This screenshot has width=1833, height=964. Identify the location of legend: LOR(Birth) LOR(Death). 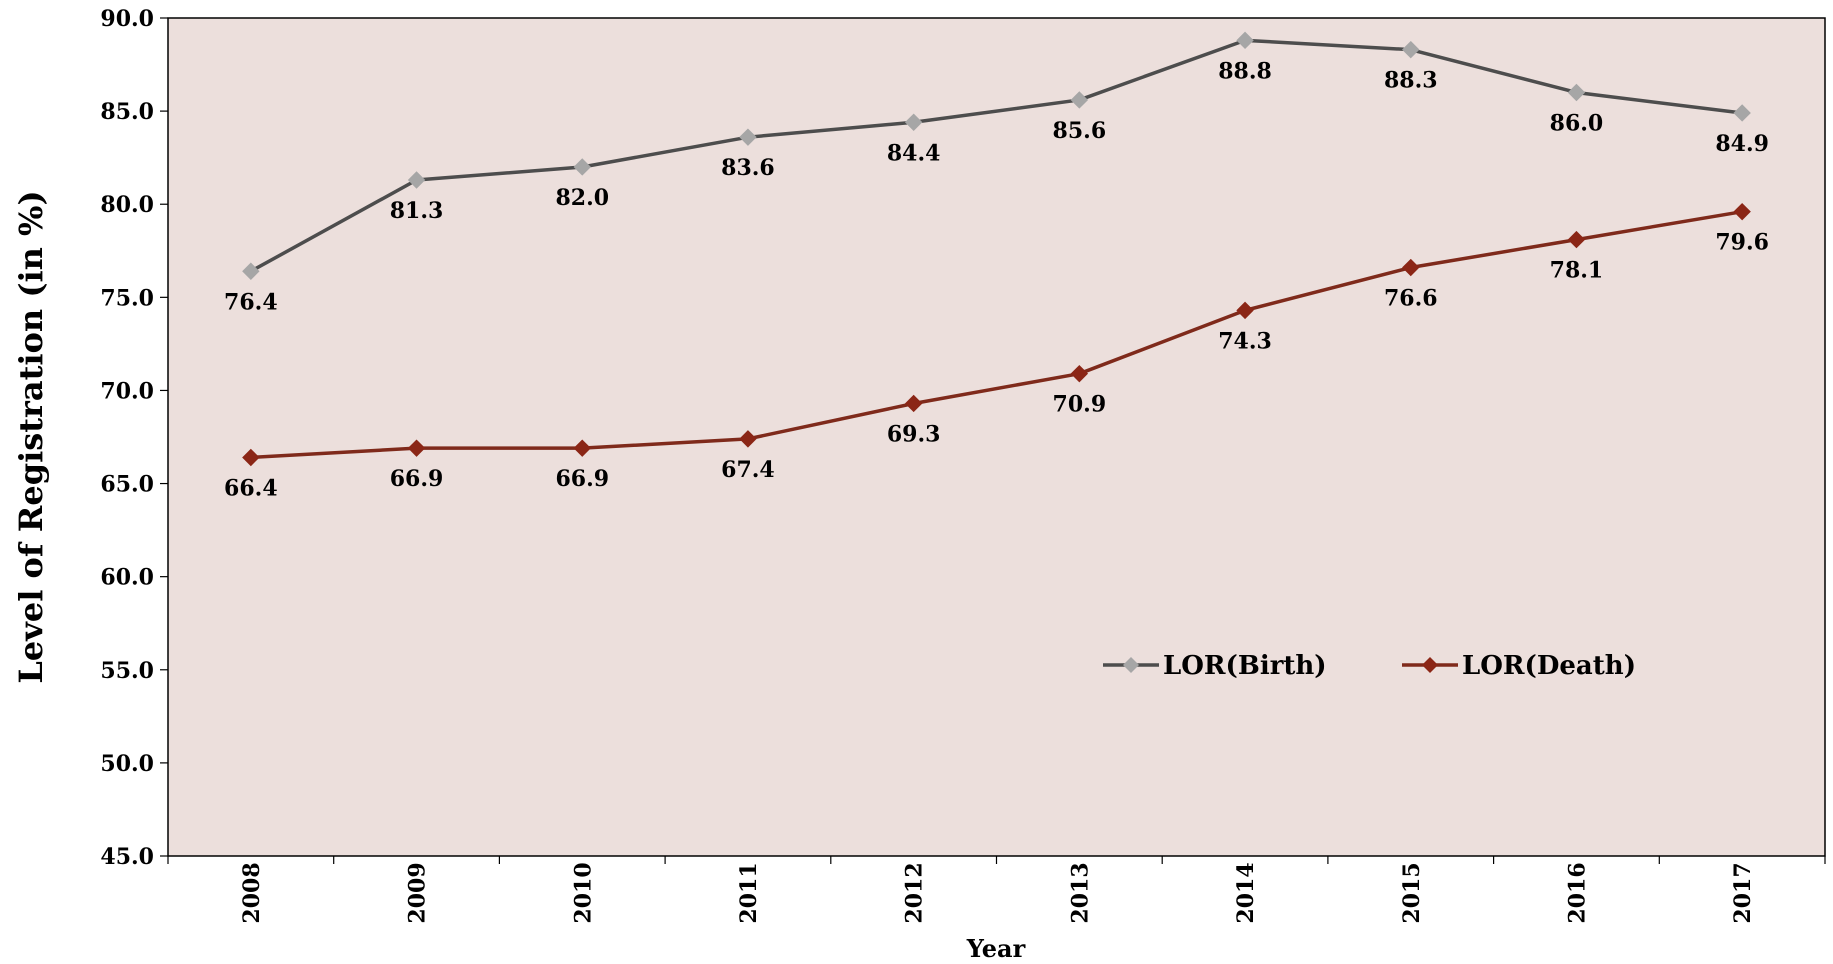
(1369, 666).